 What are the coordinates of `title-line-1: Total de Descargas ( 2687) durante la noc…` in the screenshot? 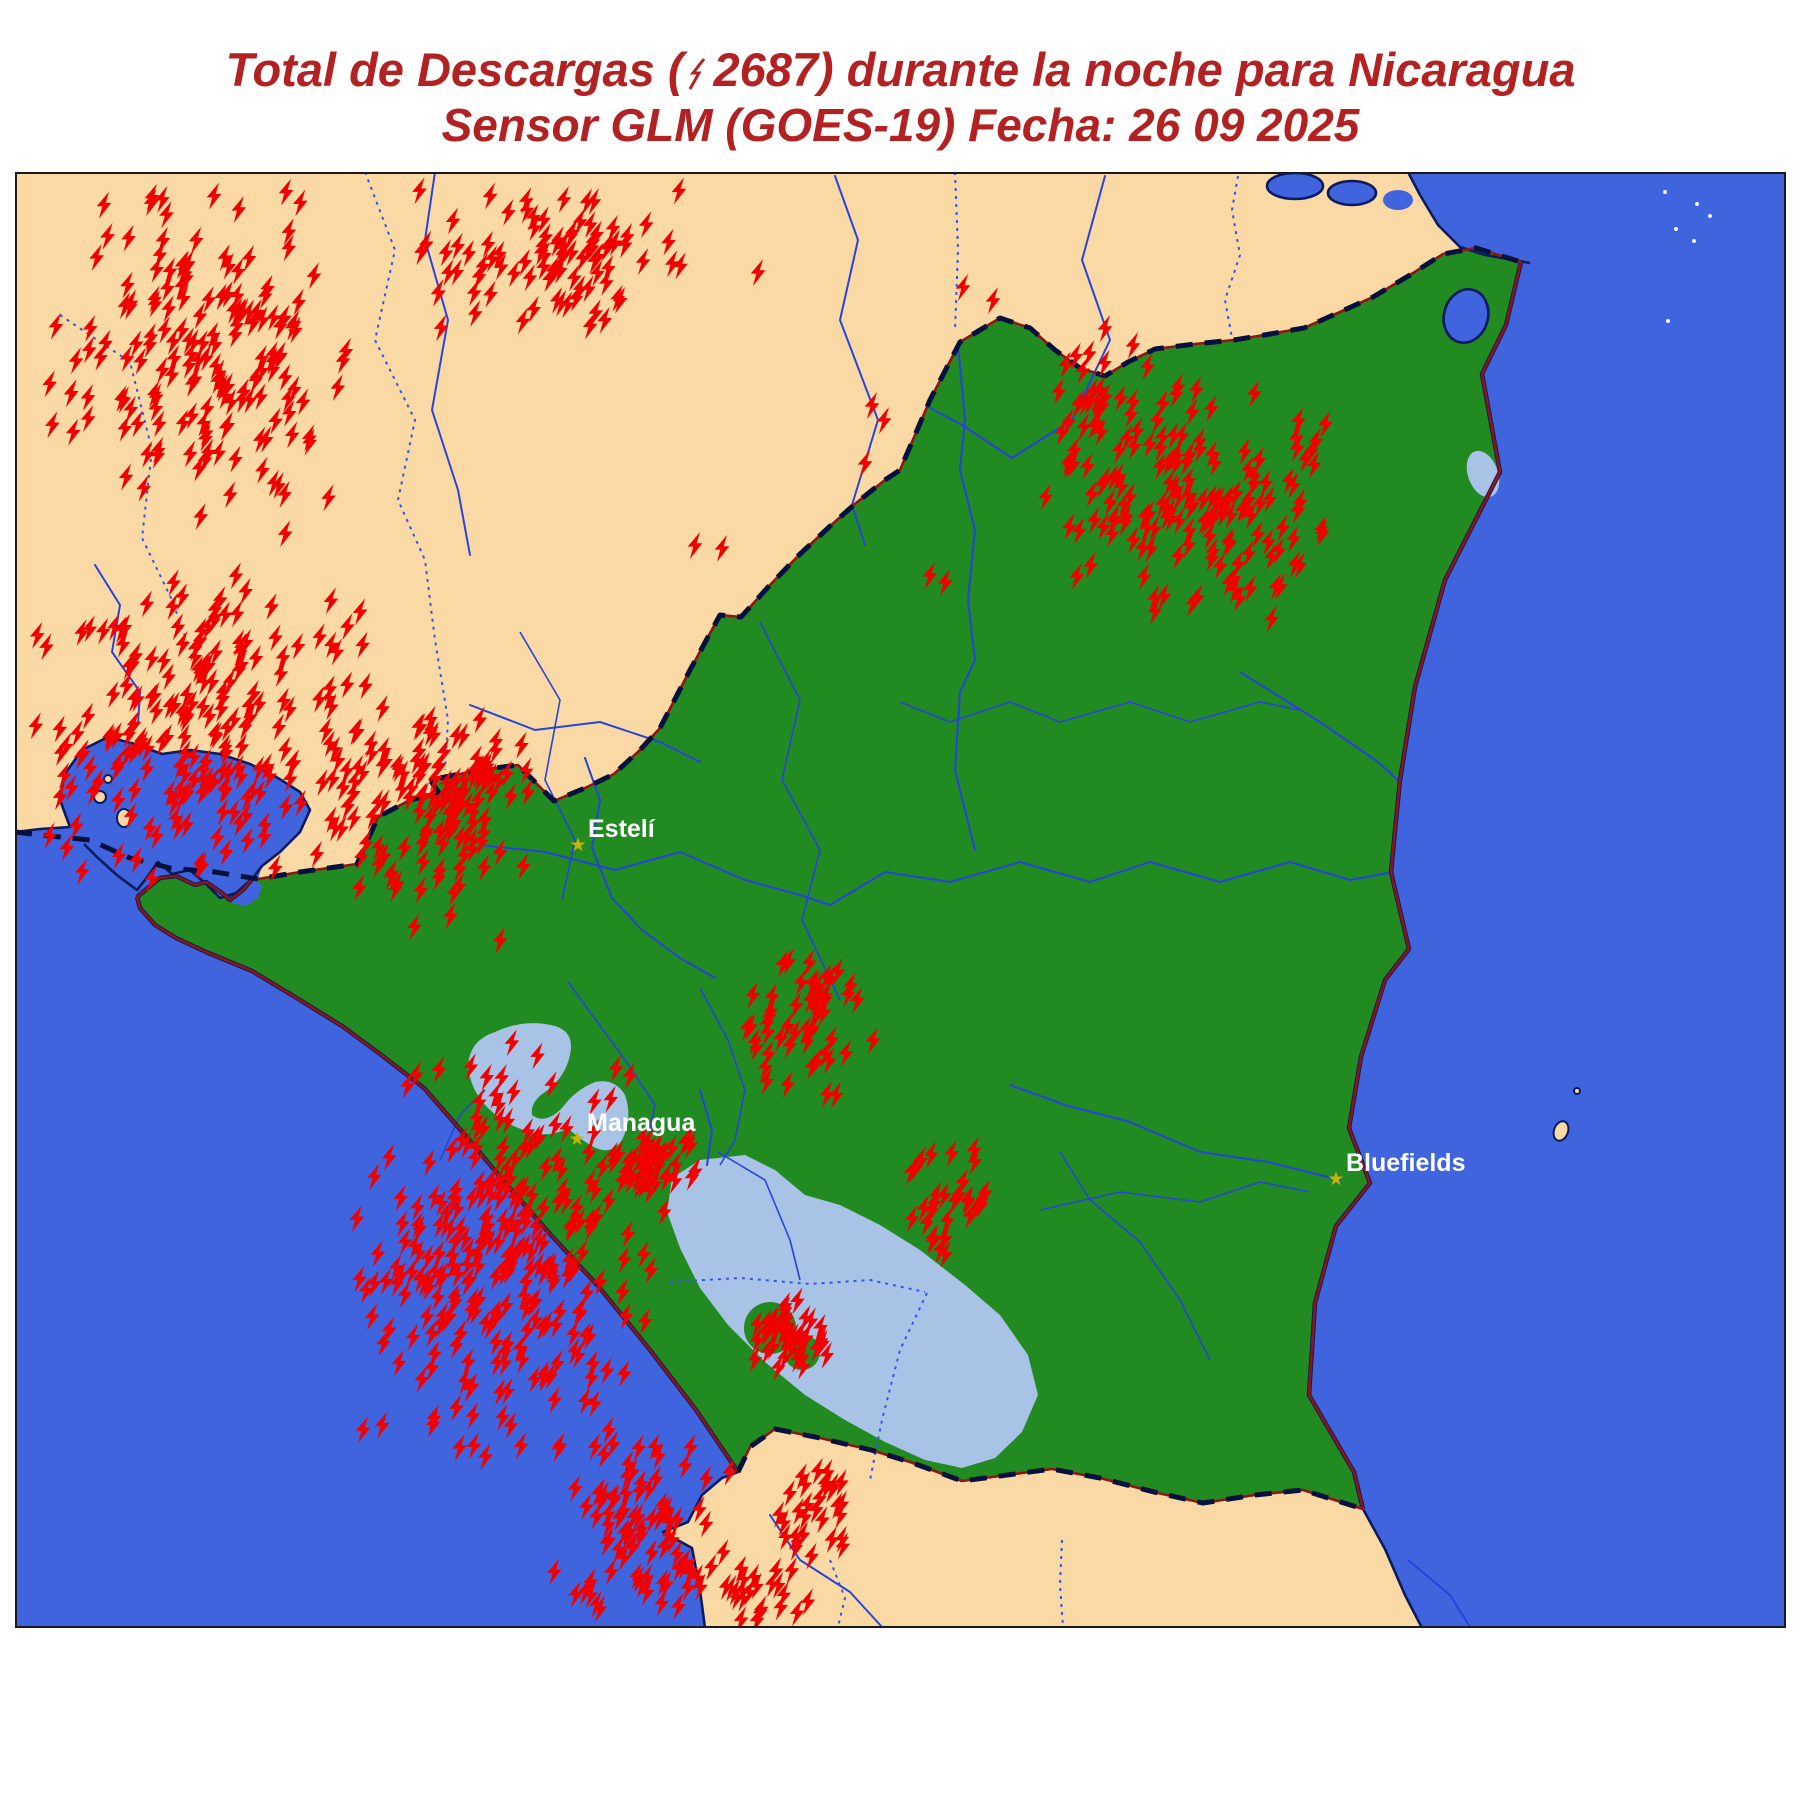 It's located at (900, 70).